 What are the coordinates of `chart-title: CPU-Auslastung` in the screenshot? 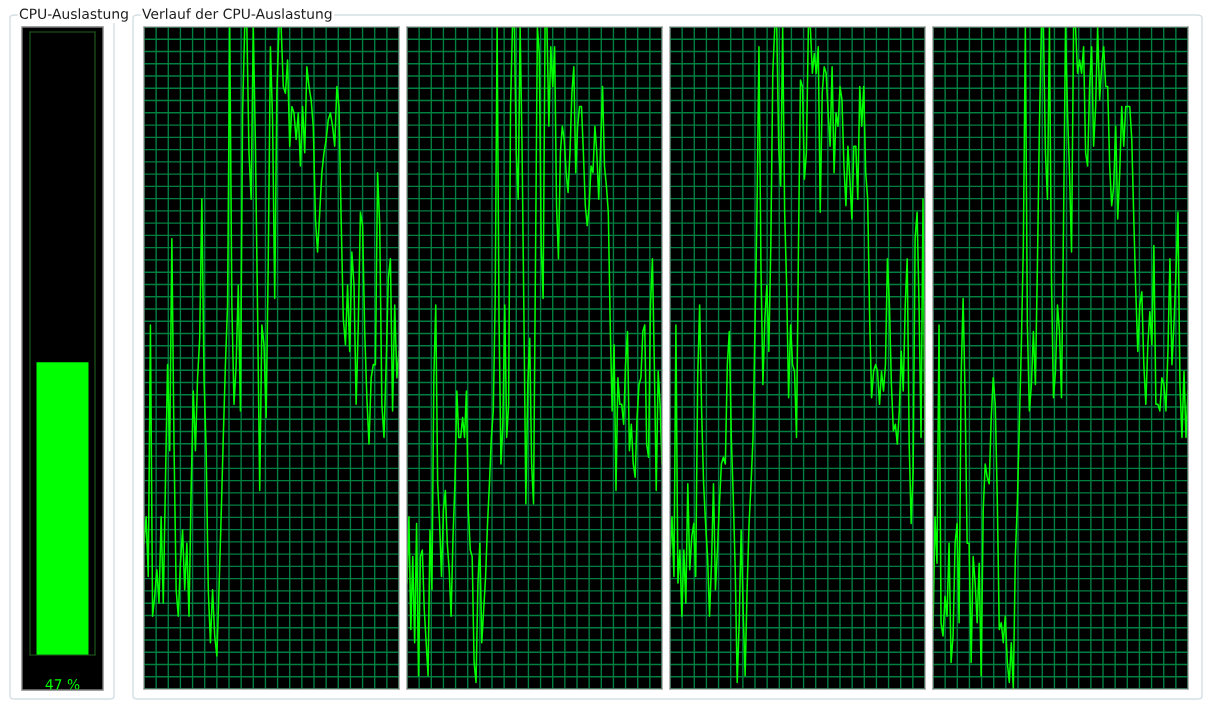 It's located at (73, 15).